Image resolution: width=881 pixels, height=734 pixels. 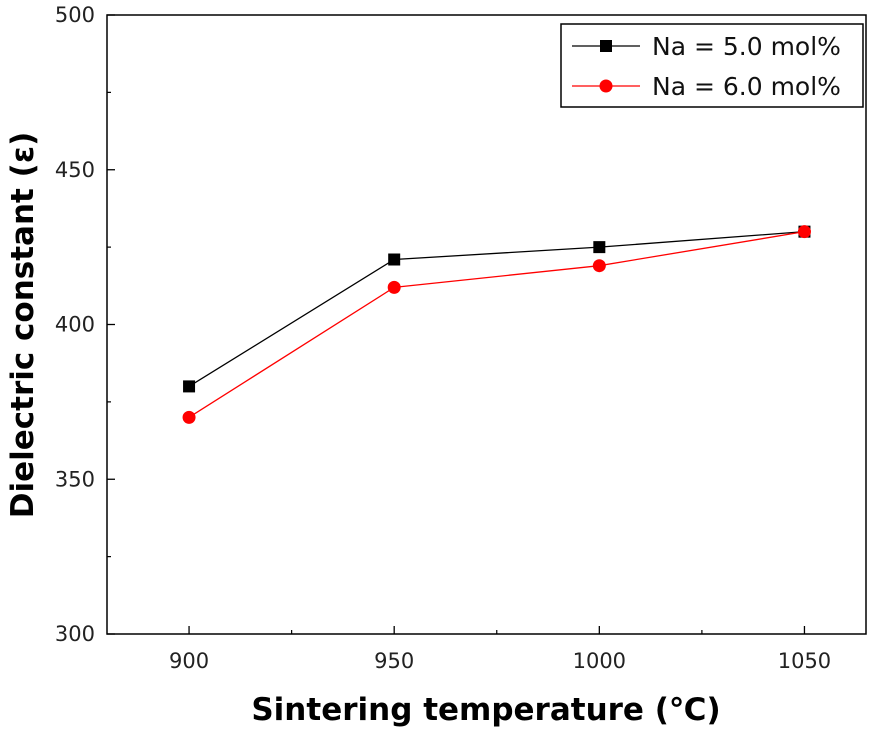 I want to click on x-tick-label: 1000, so click(x=599, y=661).